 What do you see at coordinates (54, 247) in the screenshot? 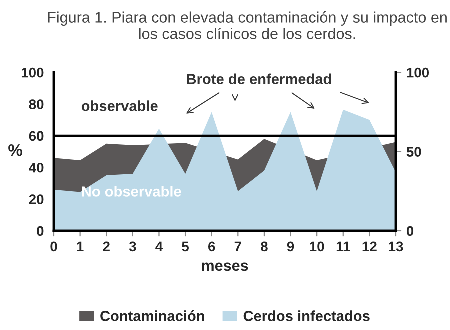
I see `x-tick-label: 0` at bounding box center [54, 247].